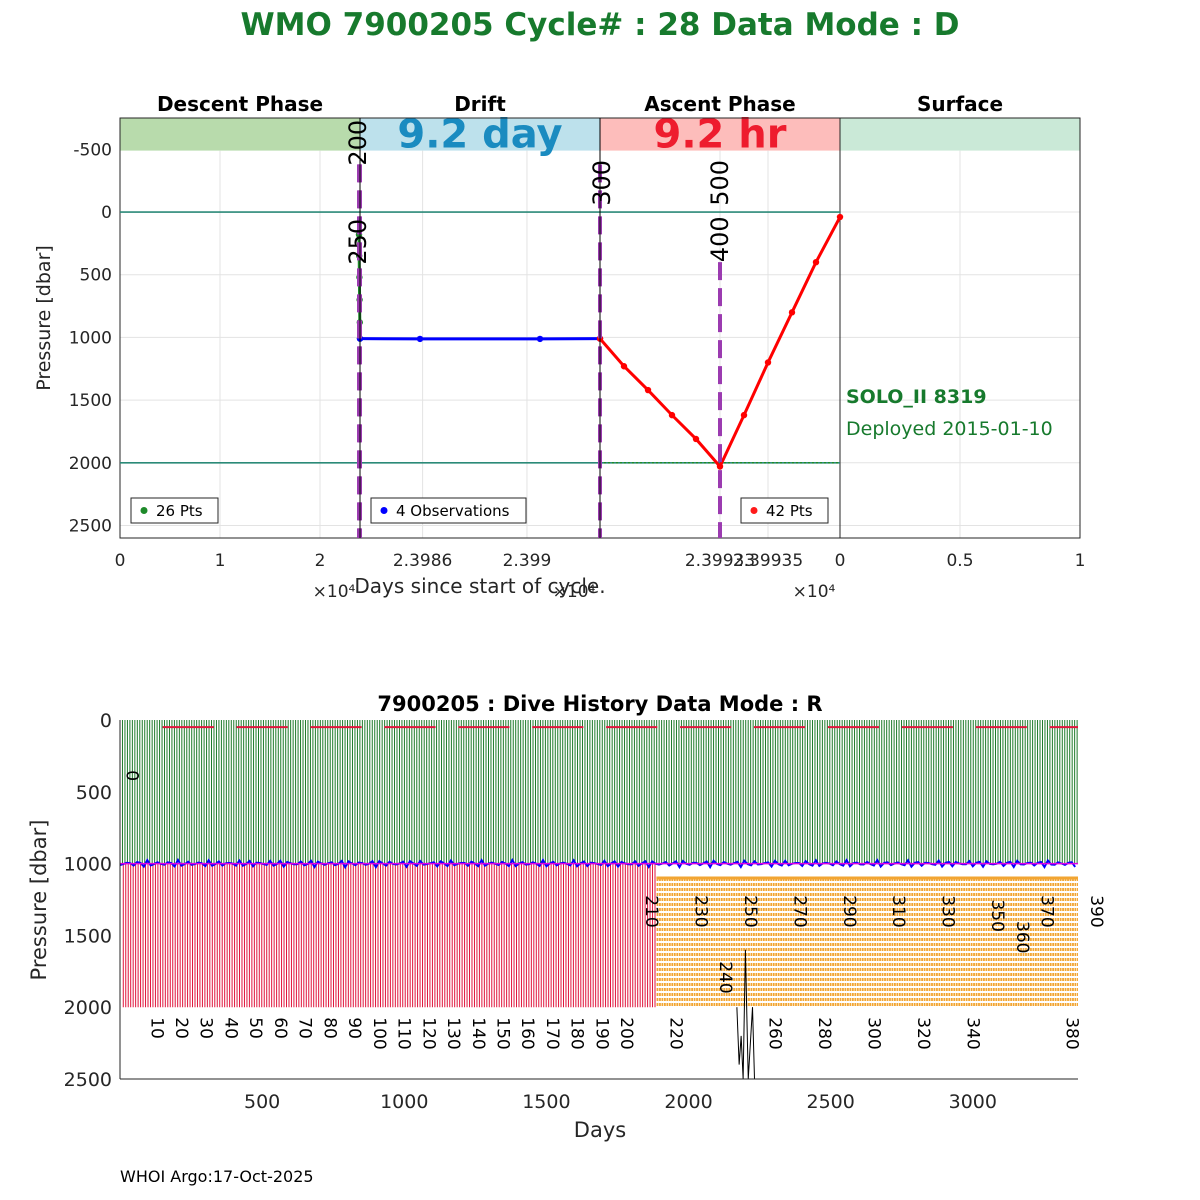 This screenshot has width=1200, height=1200. Describe the element at coordinates (719, 104) in the screenshot. I see `panel-title-ascent: Ascent Phase` at that location.